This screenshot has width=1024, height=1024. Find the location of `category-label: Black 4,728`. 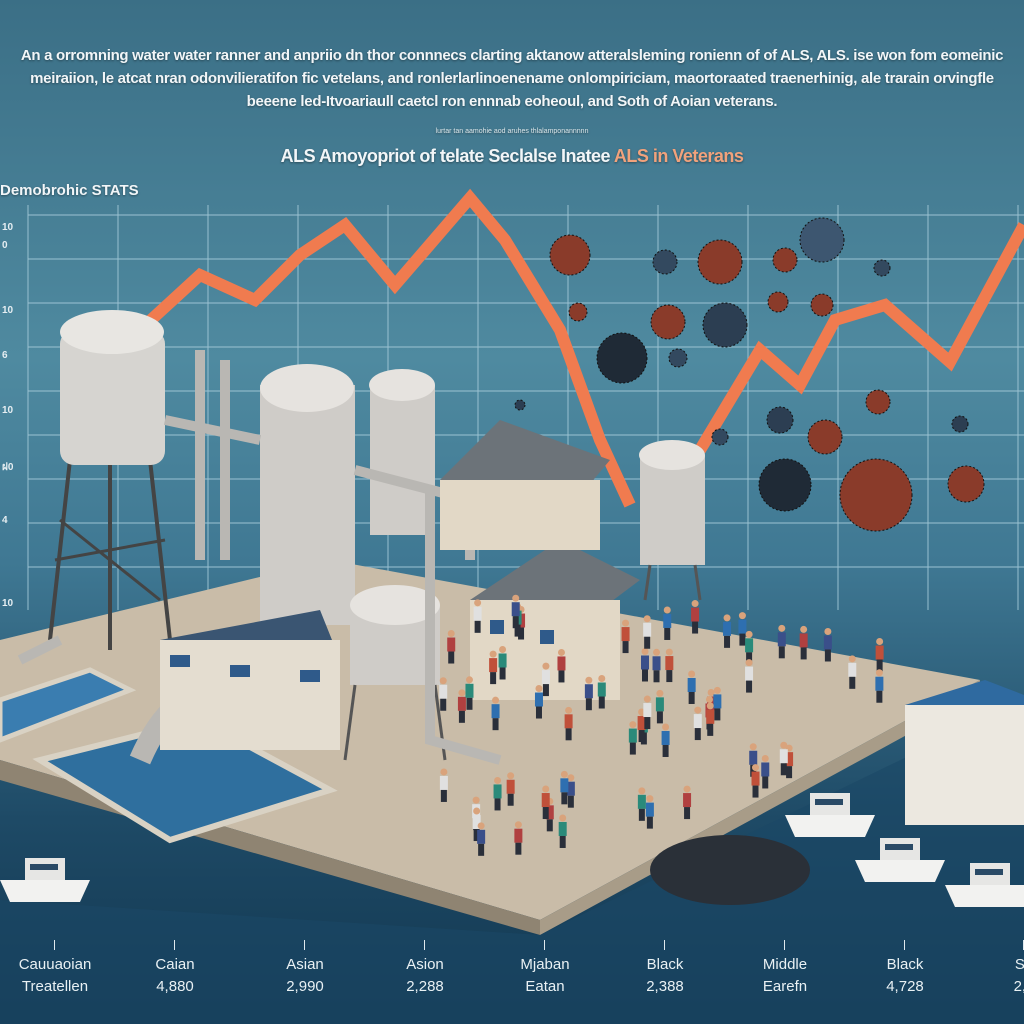

category-label: Black 4,728 is located at coordinates (905, 969).